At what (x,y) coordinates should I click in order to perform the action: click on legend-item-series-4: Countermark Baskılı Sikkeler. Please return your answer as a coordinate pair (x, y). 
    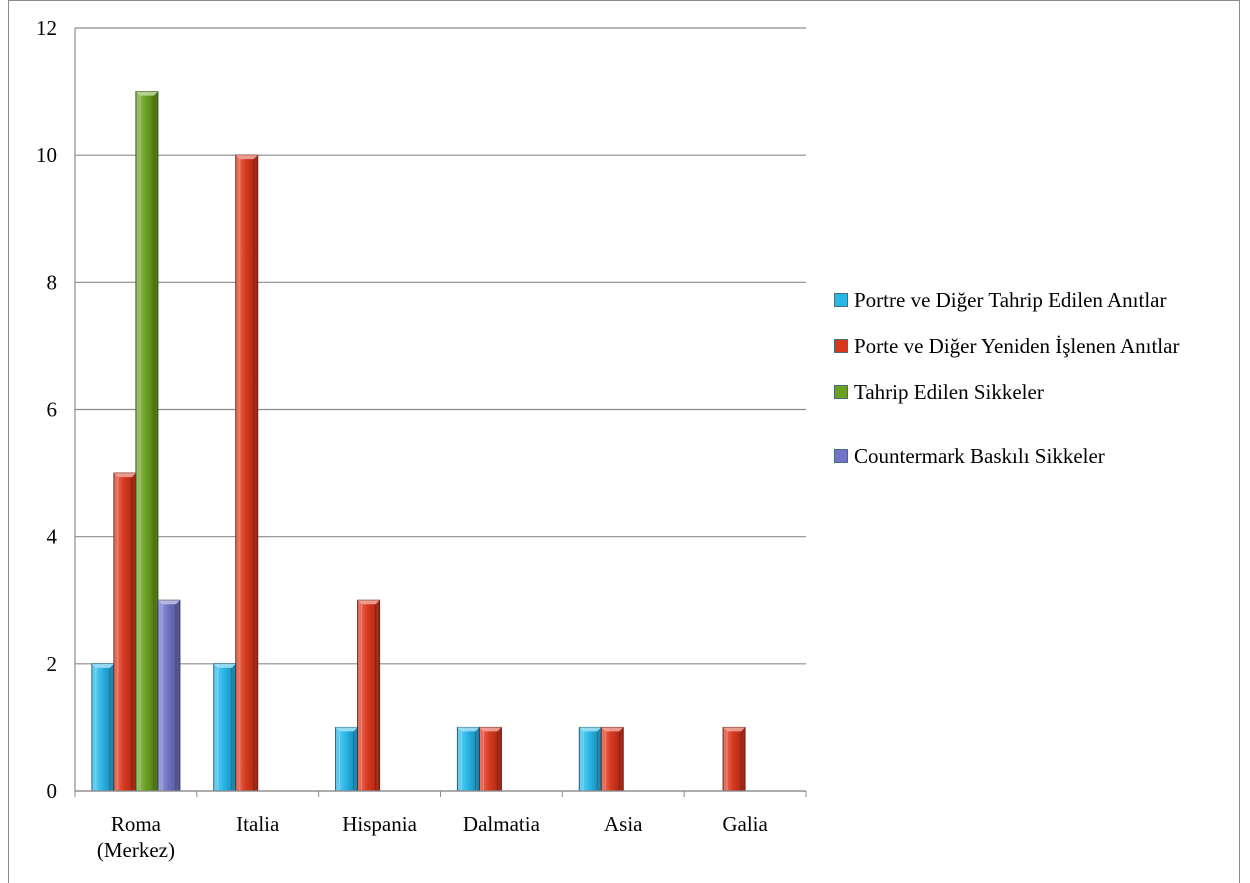
    Looking at the image, I should click on (1024, 456).